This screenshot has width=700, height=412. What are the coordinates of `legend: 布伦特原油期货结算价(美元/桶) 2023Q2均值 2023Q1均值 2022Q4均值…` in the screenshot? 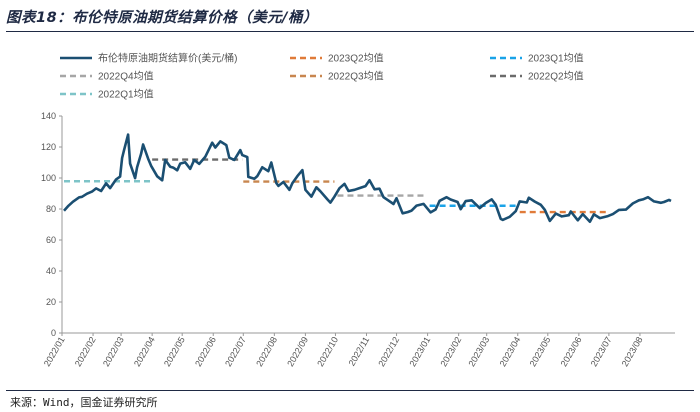 It's located at (322, 76).